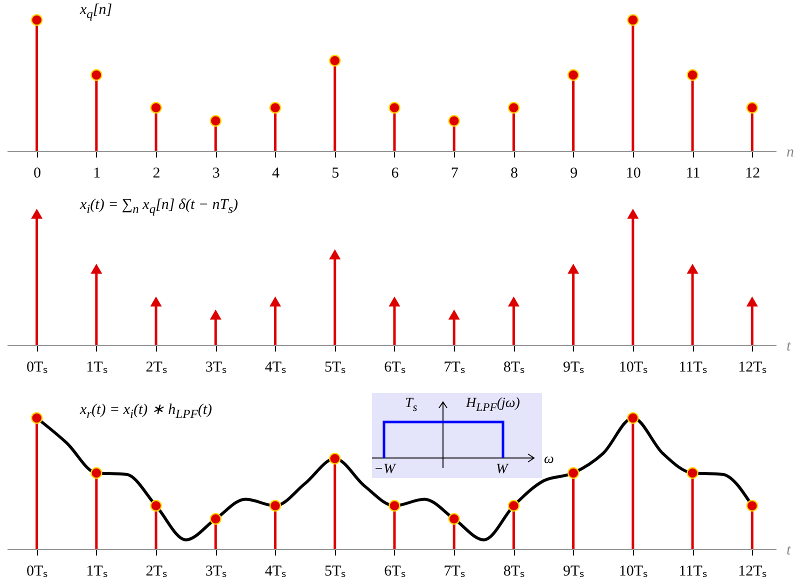 The width and height of the screenshot is (798, 583). I want to click on annotation: ω, so click(549, 460).